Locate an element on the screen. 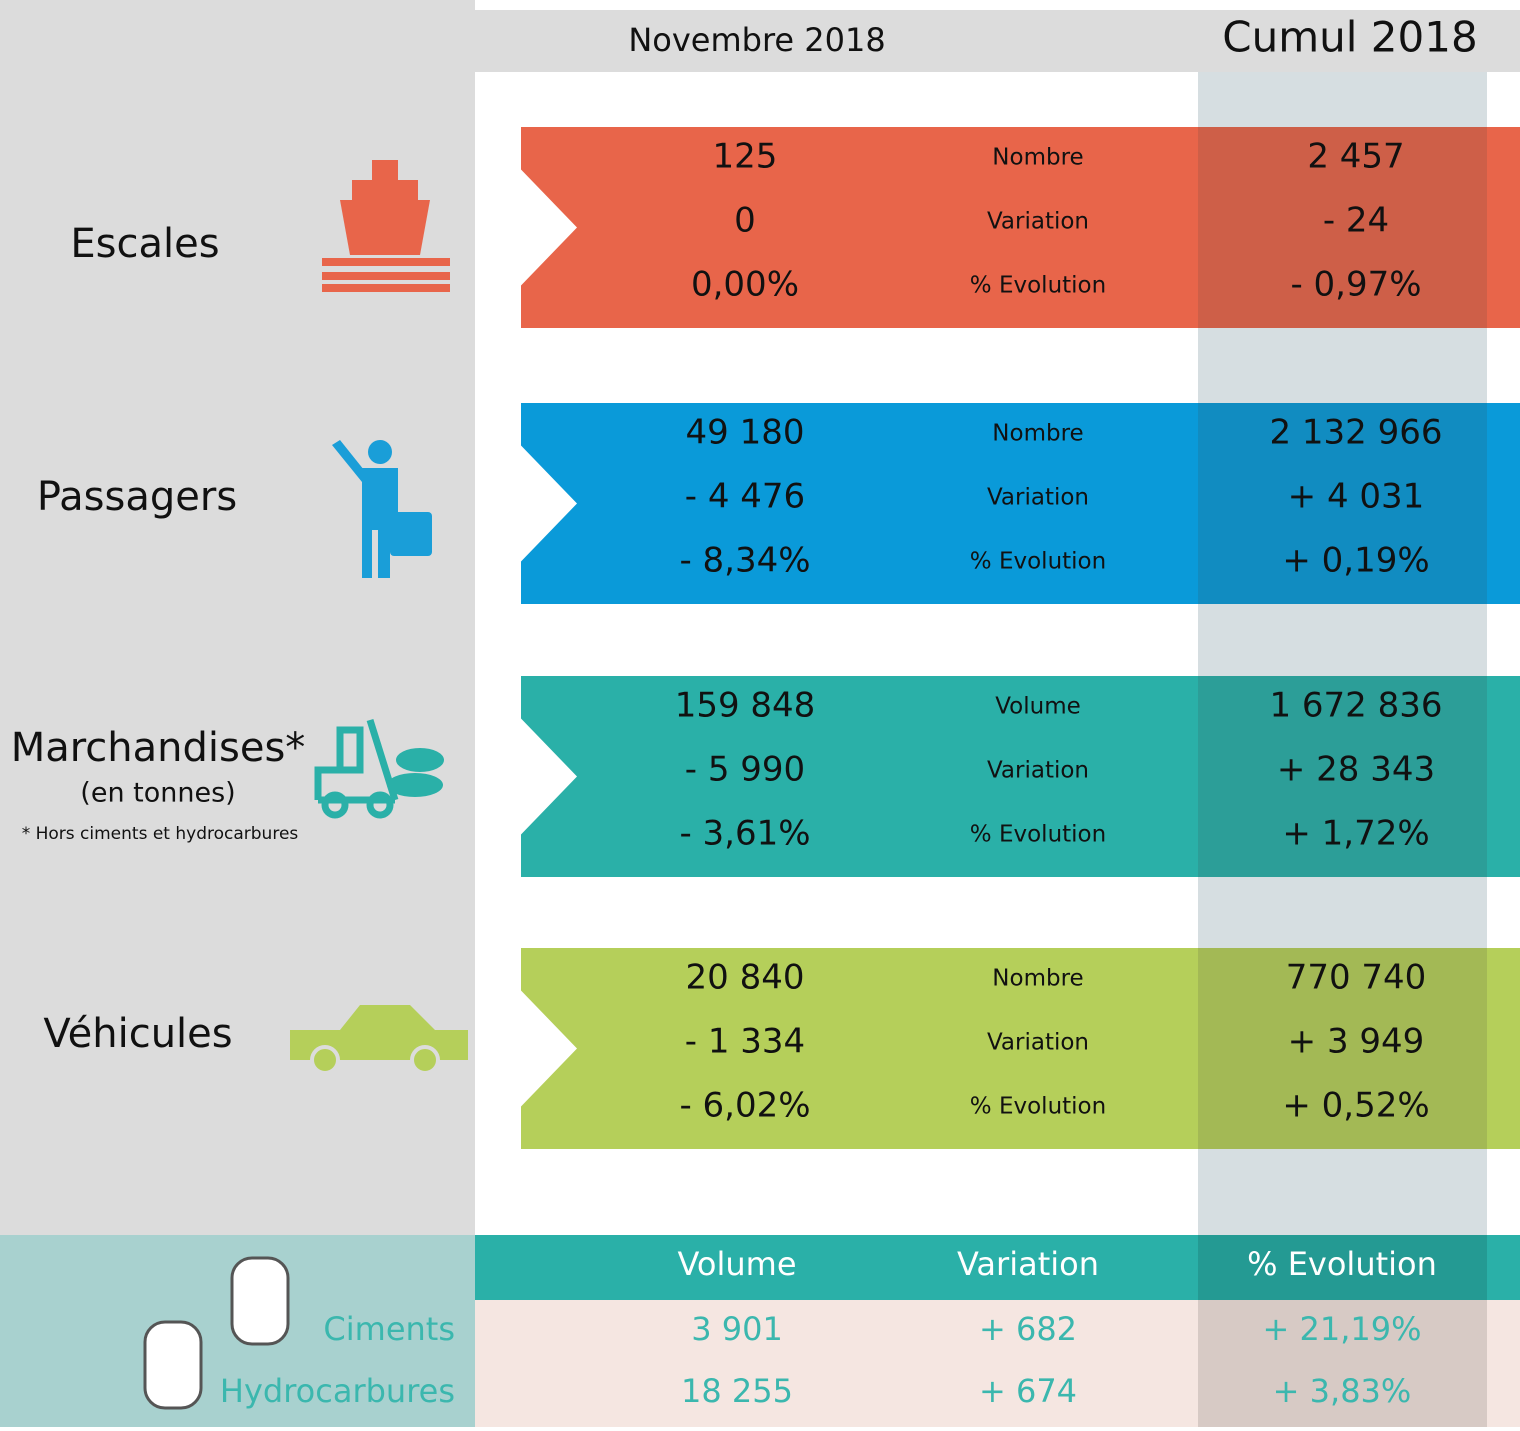  section-label: Passagers is located at coordinates (137, 497).